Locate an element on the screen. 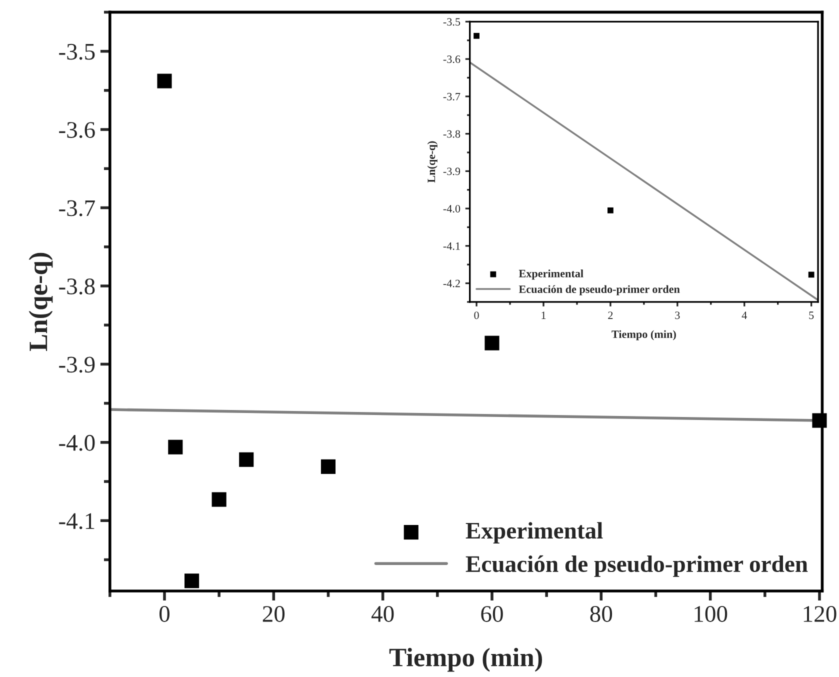 The width and height of the screenshot is (839, 677). y-tick-label: -4.2 is located at coordinates (451, 284).